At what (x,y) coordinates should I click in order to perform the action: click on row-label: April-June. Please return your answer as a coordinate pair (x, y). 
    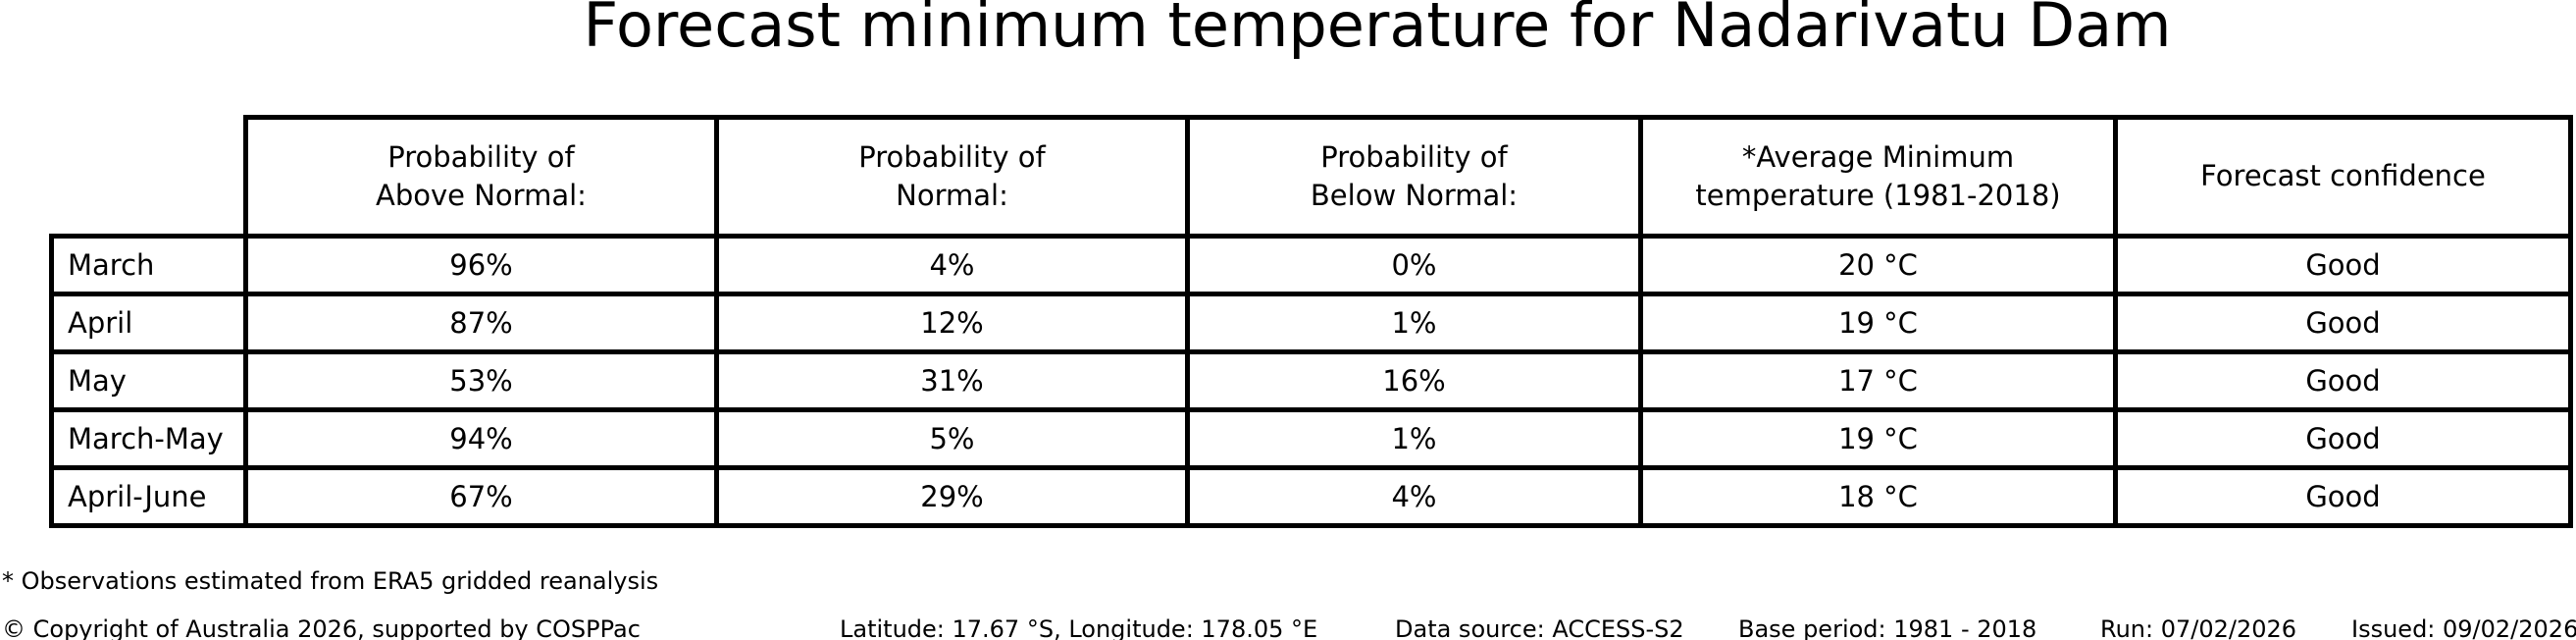
    Looking at the image, I should click on (148, 497).